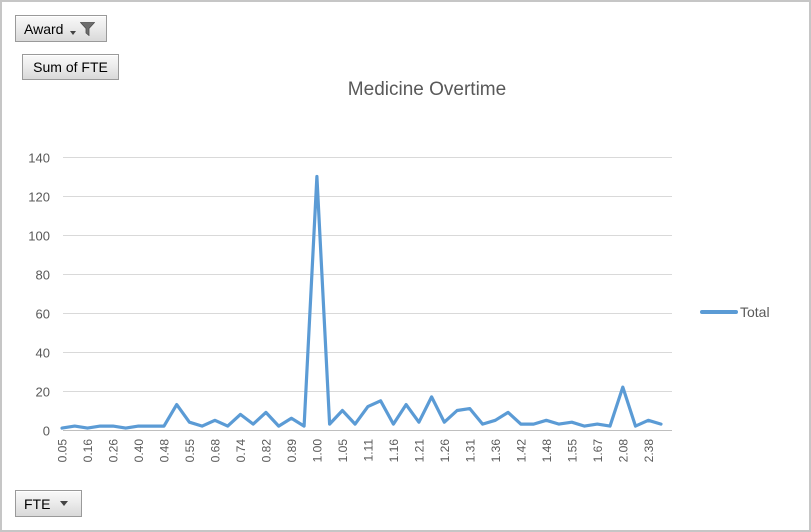  Describe the element at coordinates (419, 451) in the screenshot. I see `svg-text: 1.21` at that location.